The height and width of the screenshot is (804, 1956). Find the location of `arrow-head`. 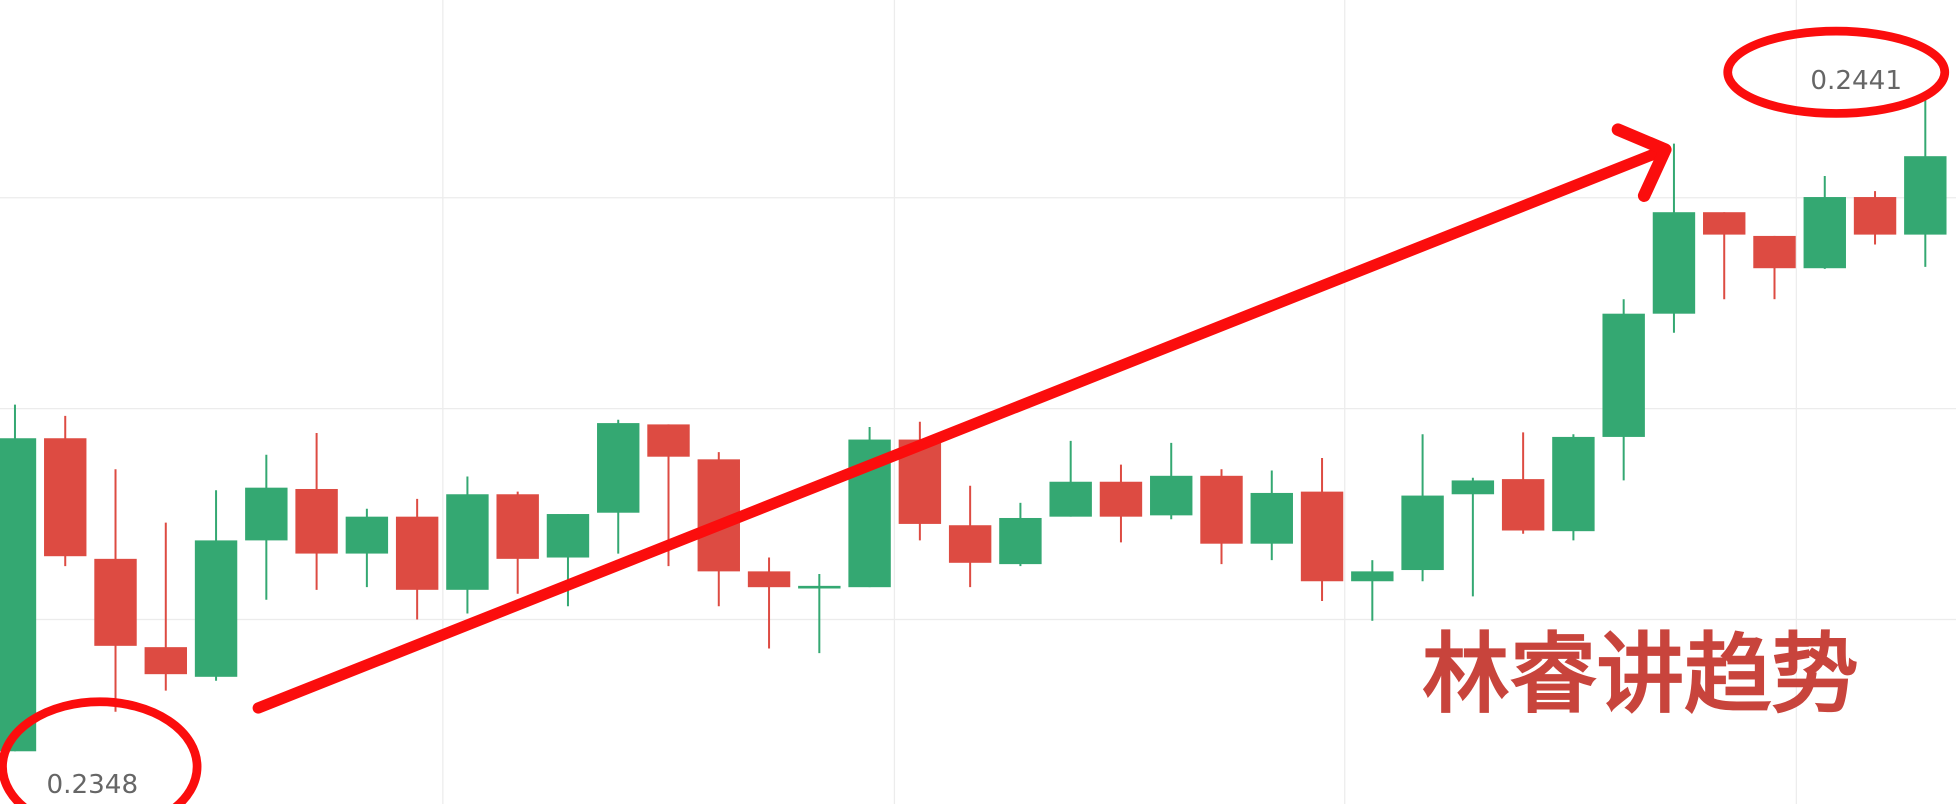

arrow-head is located at coordinates (1641, 162).